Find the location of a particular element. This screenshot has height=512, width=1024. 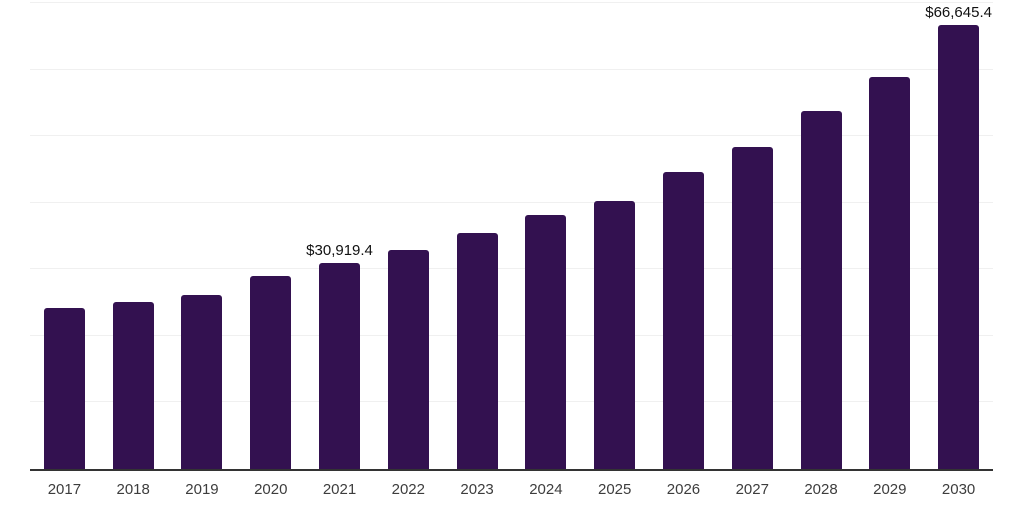

bar-2022 is located at coordinates (408, 359).